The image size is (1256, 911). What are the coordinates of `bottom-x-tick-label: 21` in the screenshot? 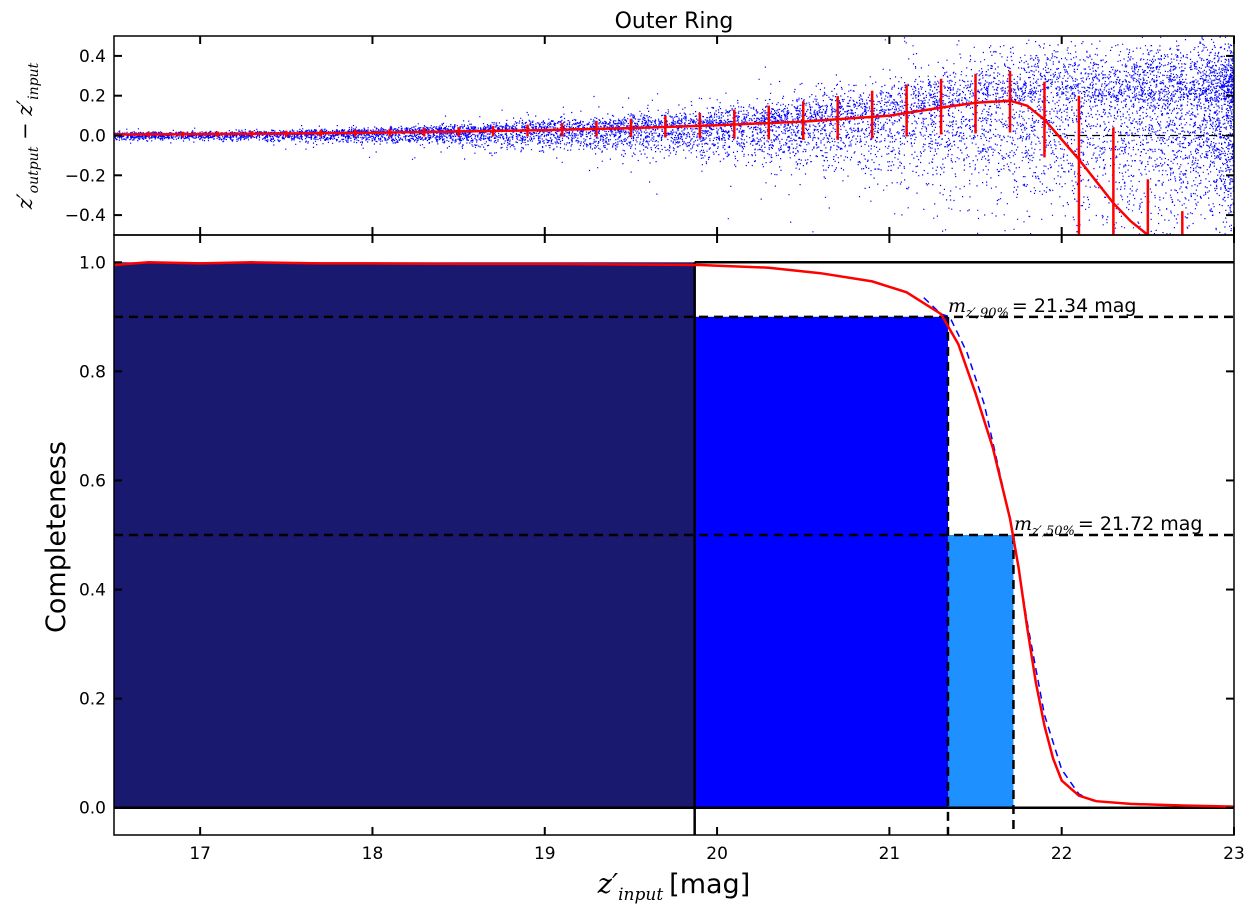 It's located at (890, 854).